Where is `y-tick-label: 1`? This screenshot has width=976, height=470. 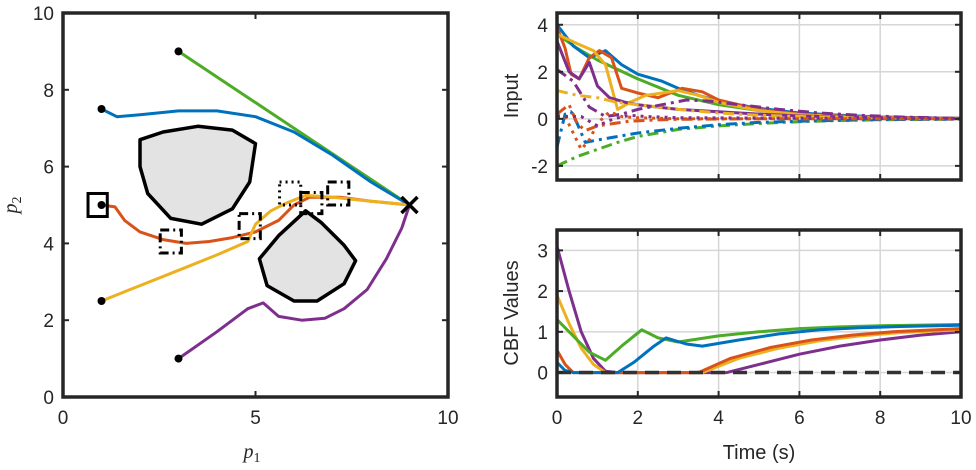 y-tick-label: 1 is located at coordinates (542, 333).